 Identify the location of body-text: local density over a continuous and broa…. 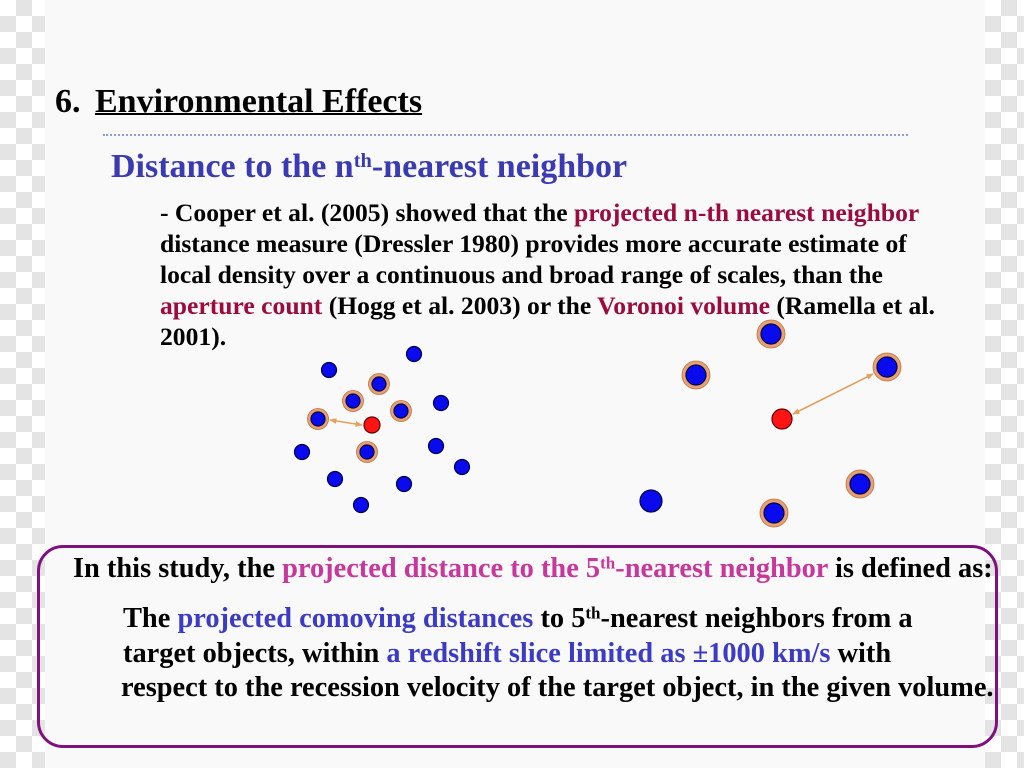
(521, 274).